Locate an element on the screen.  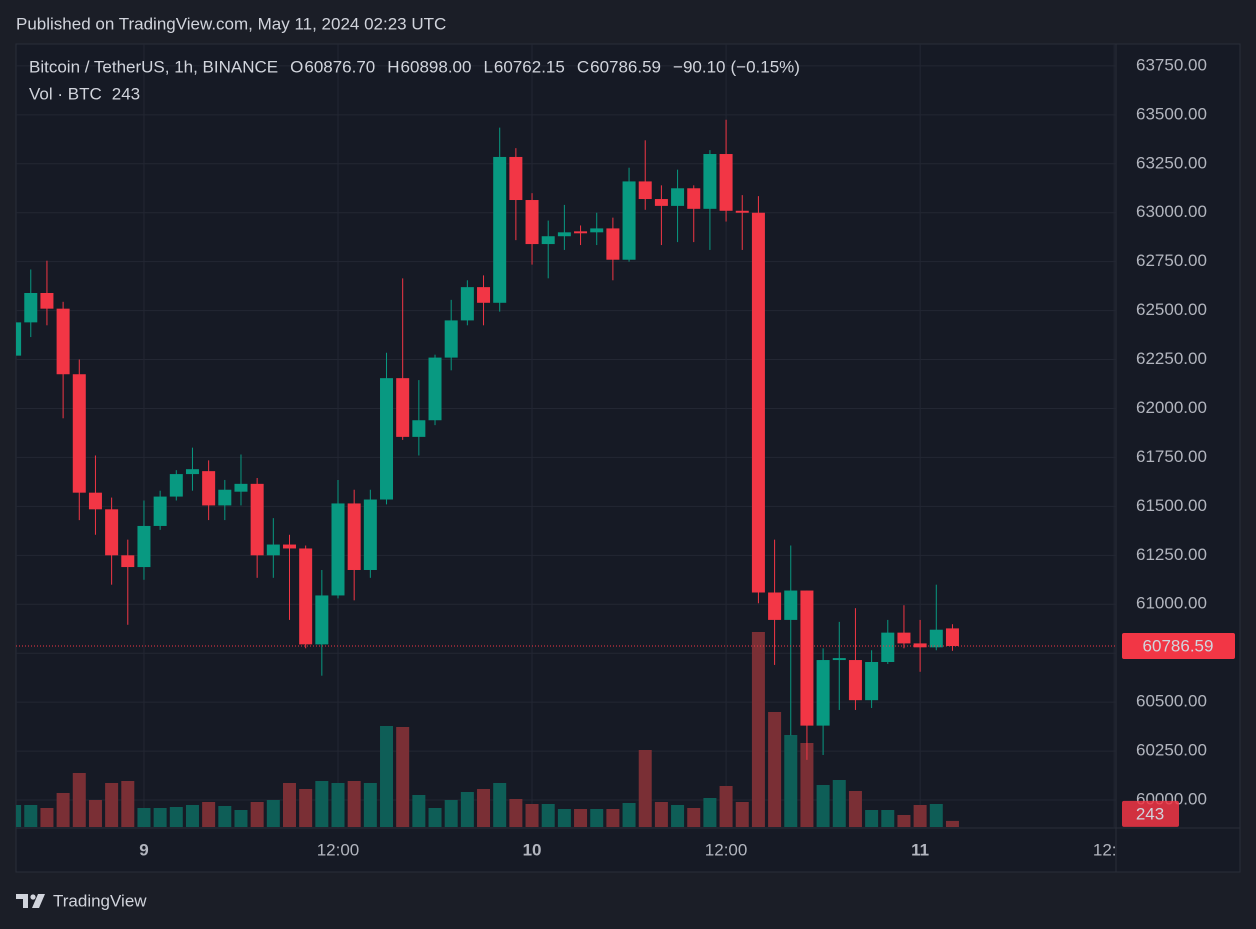
last-volume-badge is located at coordinates (1150, 813).